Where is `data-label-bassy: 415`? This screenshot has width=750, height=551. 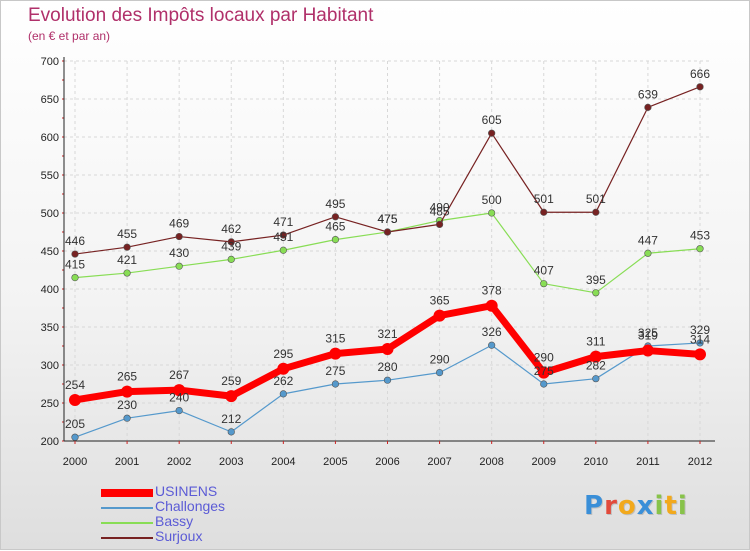 data-label-bassy: 415 is located at coordinates (75, 265).